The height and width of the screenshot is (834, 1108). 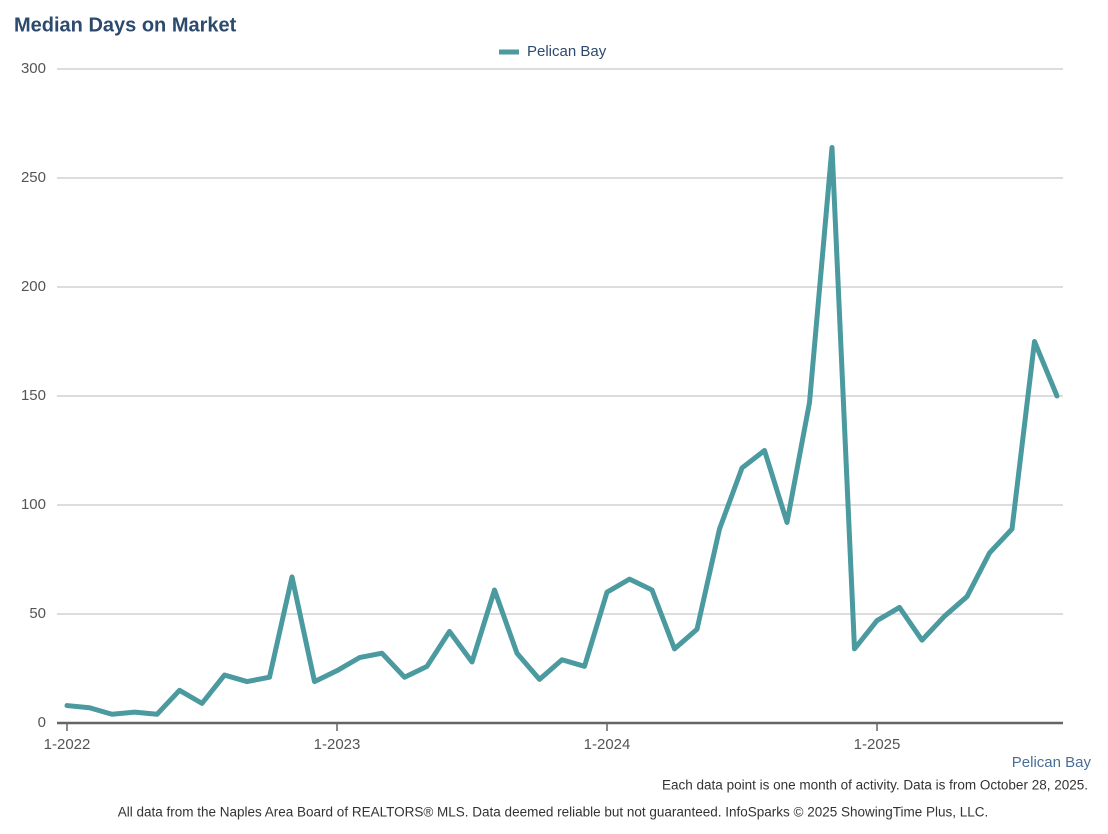 I want to click on x-tick-label: 1-2025, so click(x=877, y=744).